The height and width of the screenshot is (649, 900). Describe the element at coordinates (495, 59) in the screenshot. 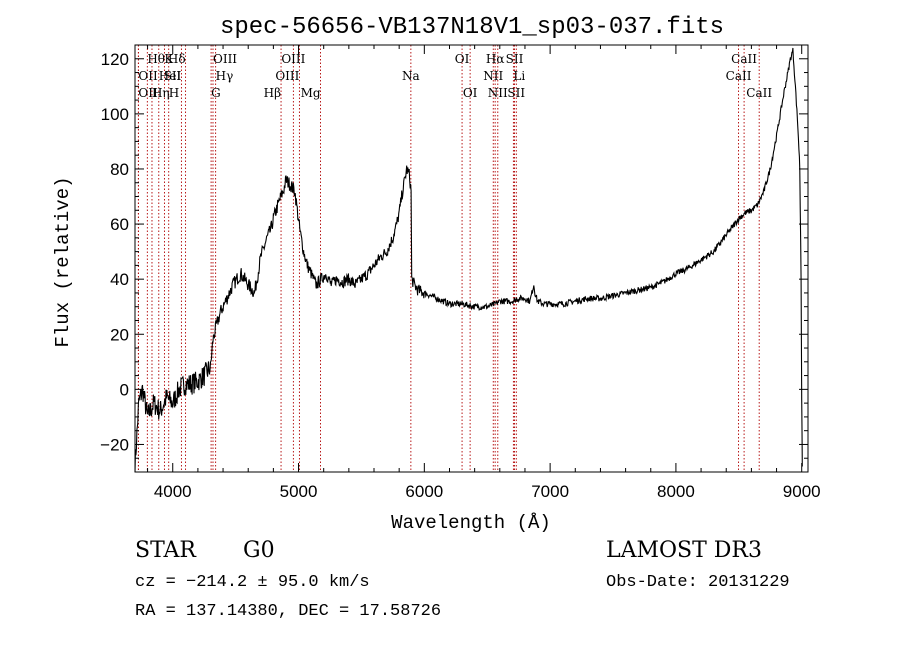

I see `line-label-19: Hα` at that location.